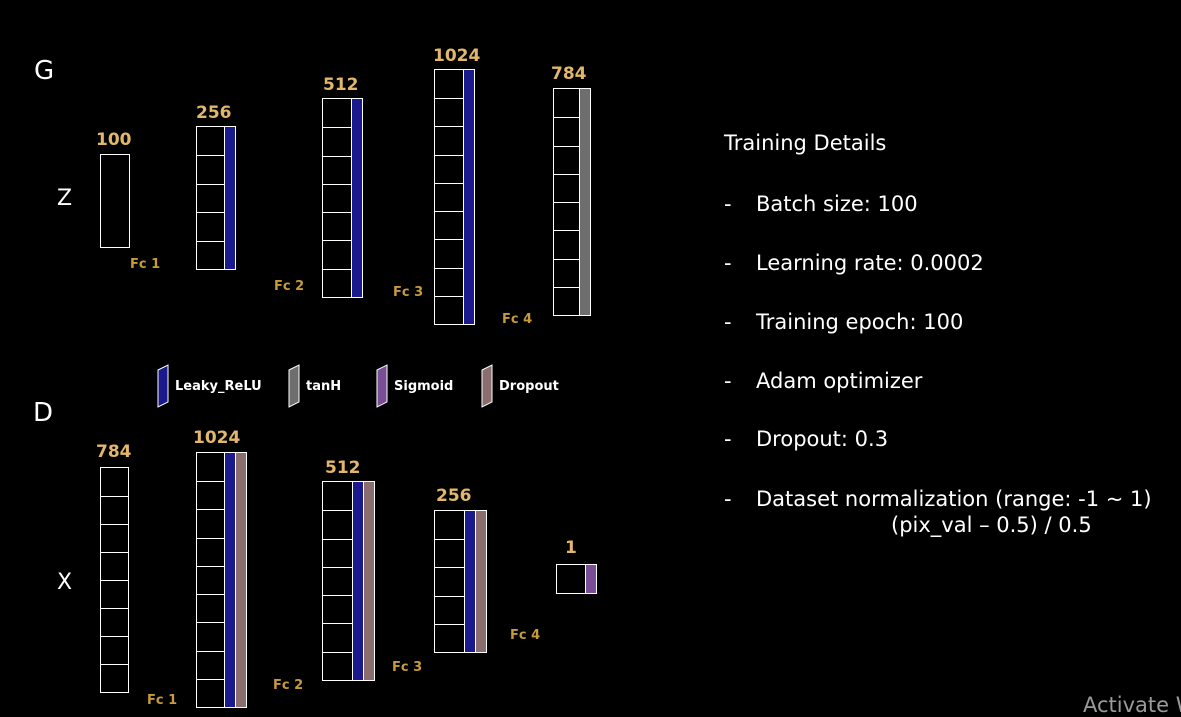 Image resolution: width=1181 pixels, height=717 pixels. Describe the element at coordinates (145, 264) in the screenshot. I see `g-fc-label: Fc 1` at that location.